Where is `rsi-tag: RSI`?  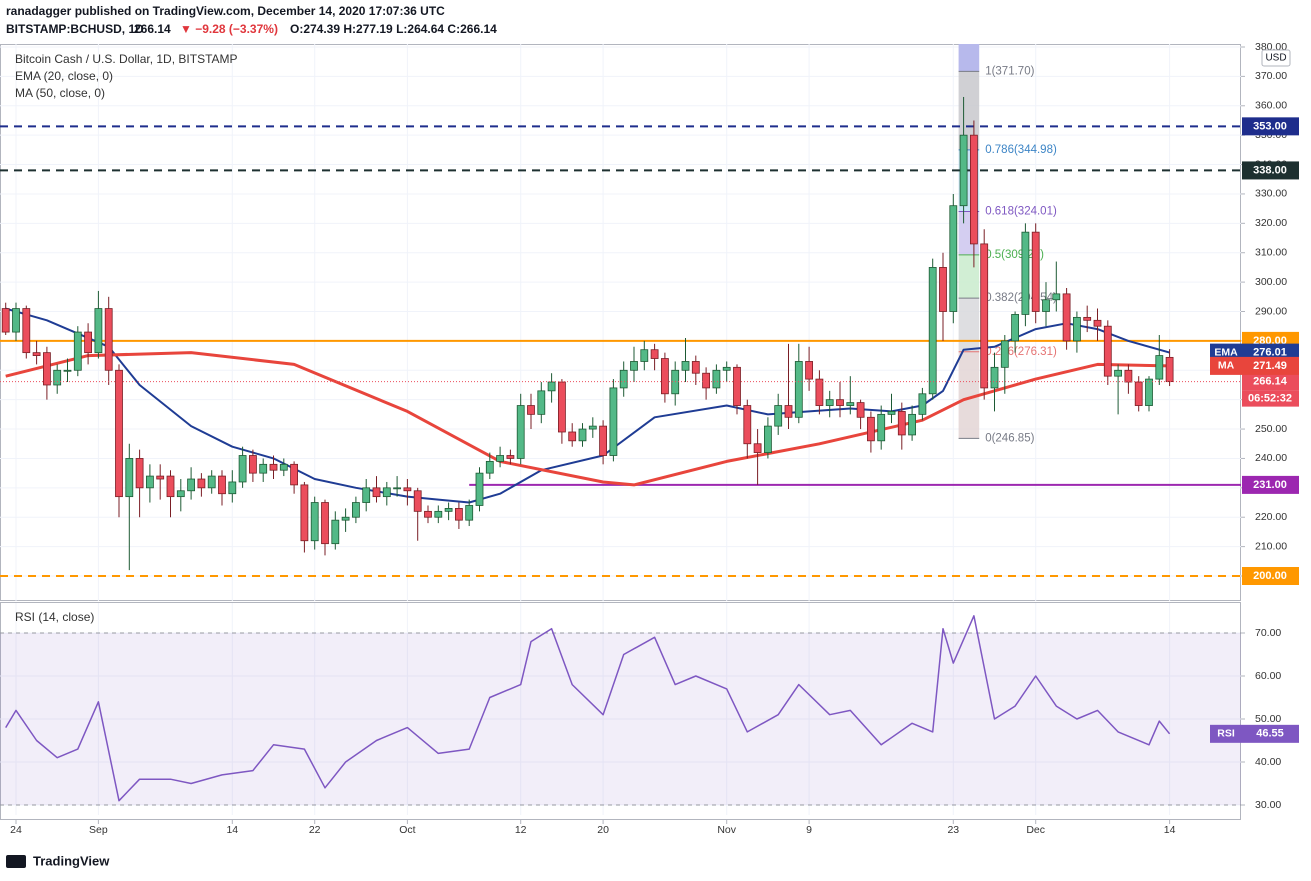
rsi-tag: RSI is located at coordinates (1226, 734).